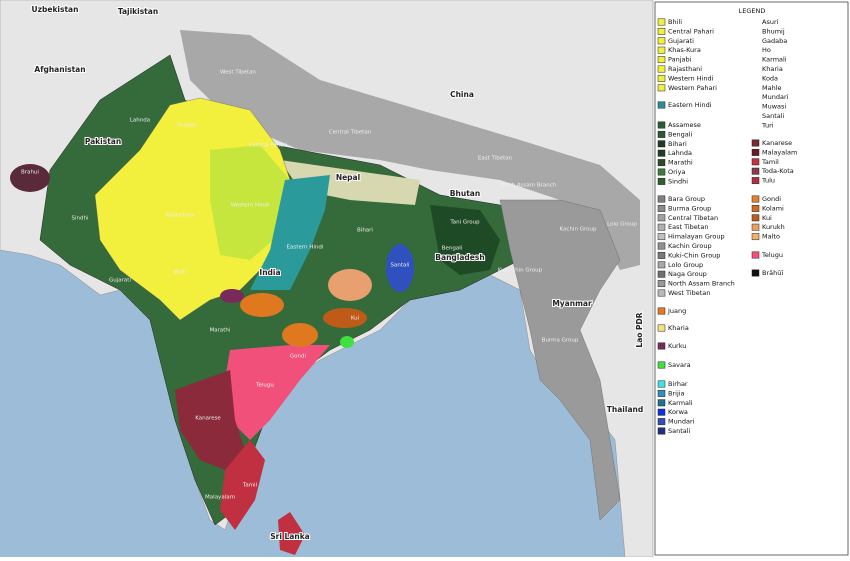  What do you see at coordinates (770, 78) in the screenshot?
I see `legend-label: Koda` at bounding box center [770, 78].